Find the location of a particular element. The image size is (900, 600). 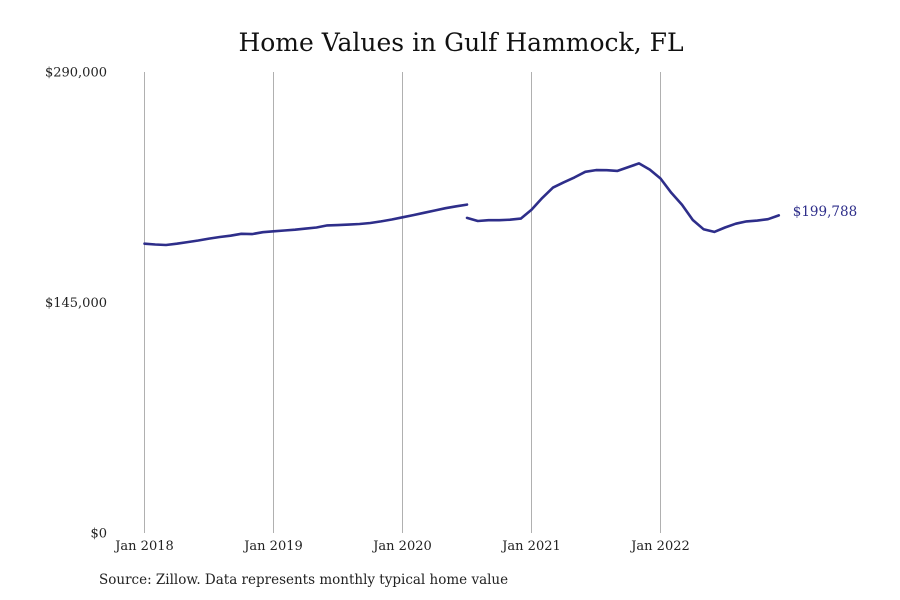

y-tick-label: $0 is located at coordinates (98, 534).